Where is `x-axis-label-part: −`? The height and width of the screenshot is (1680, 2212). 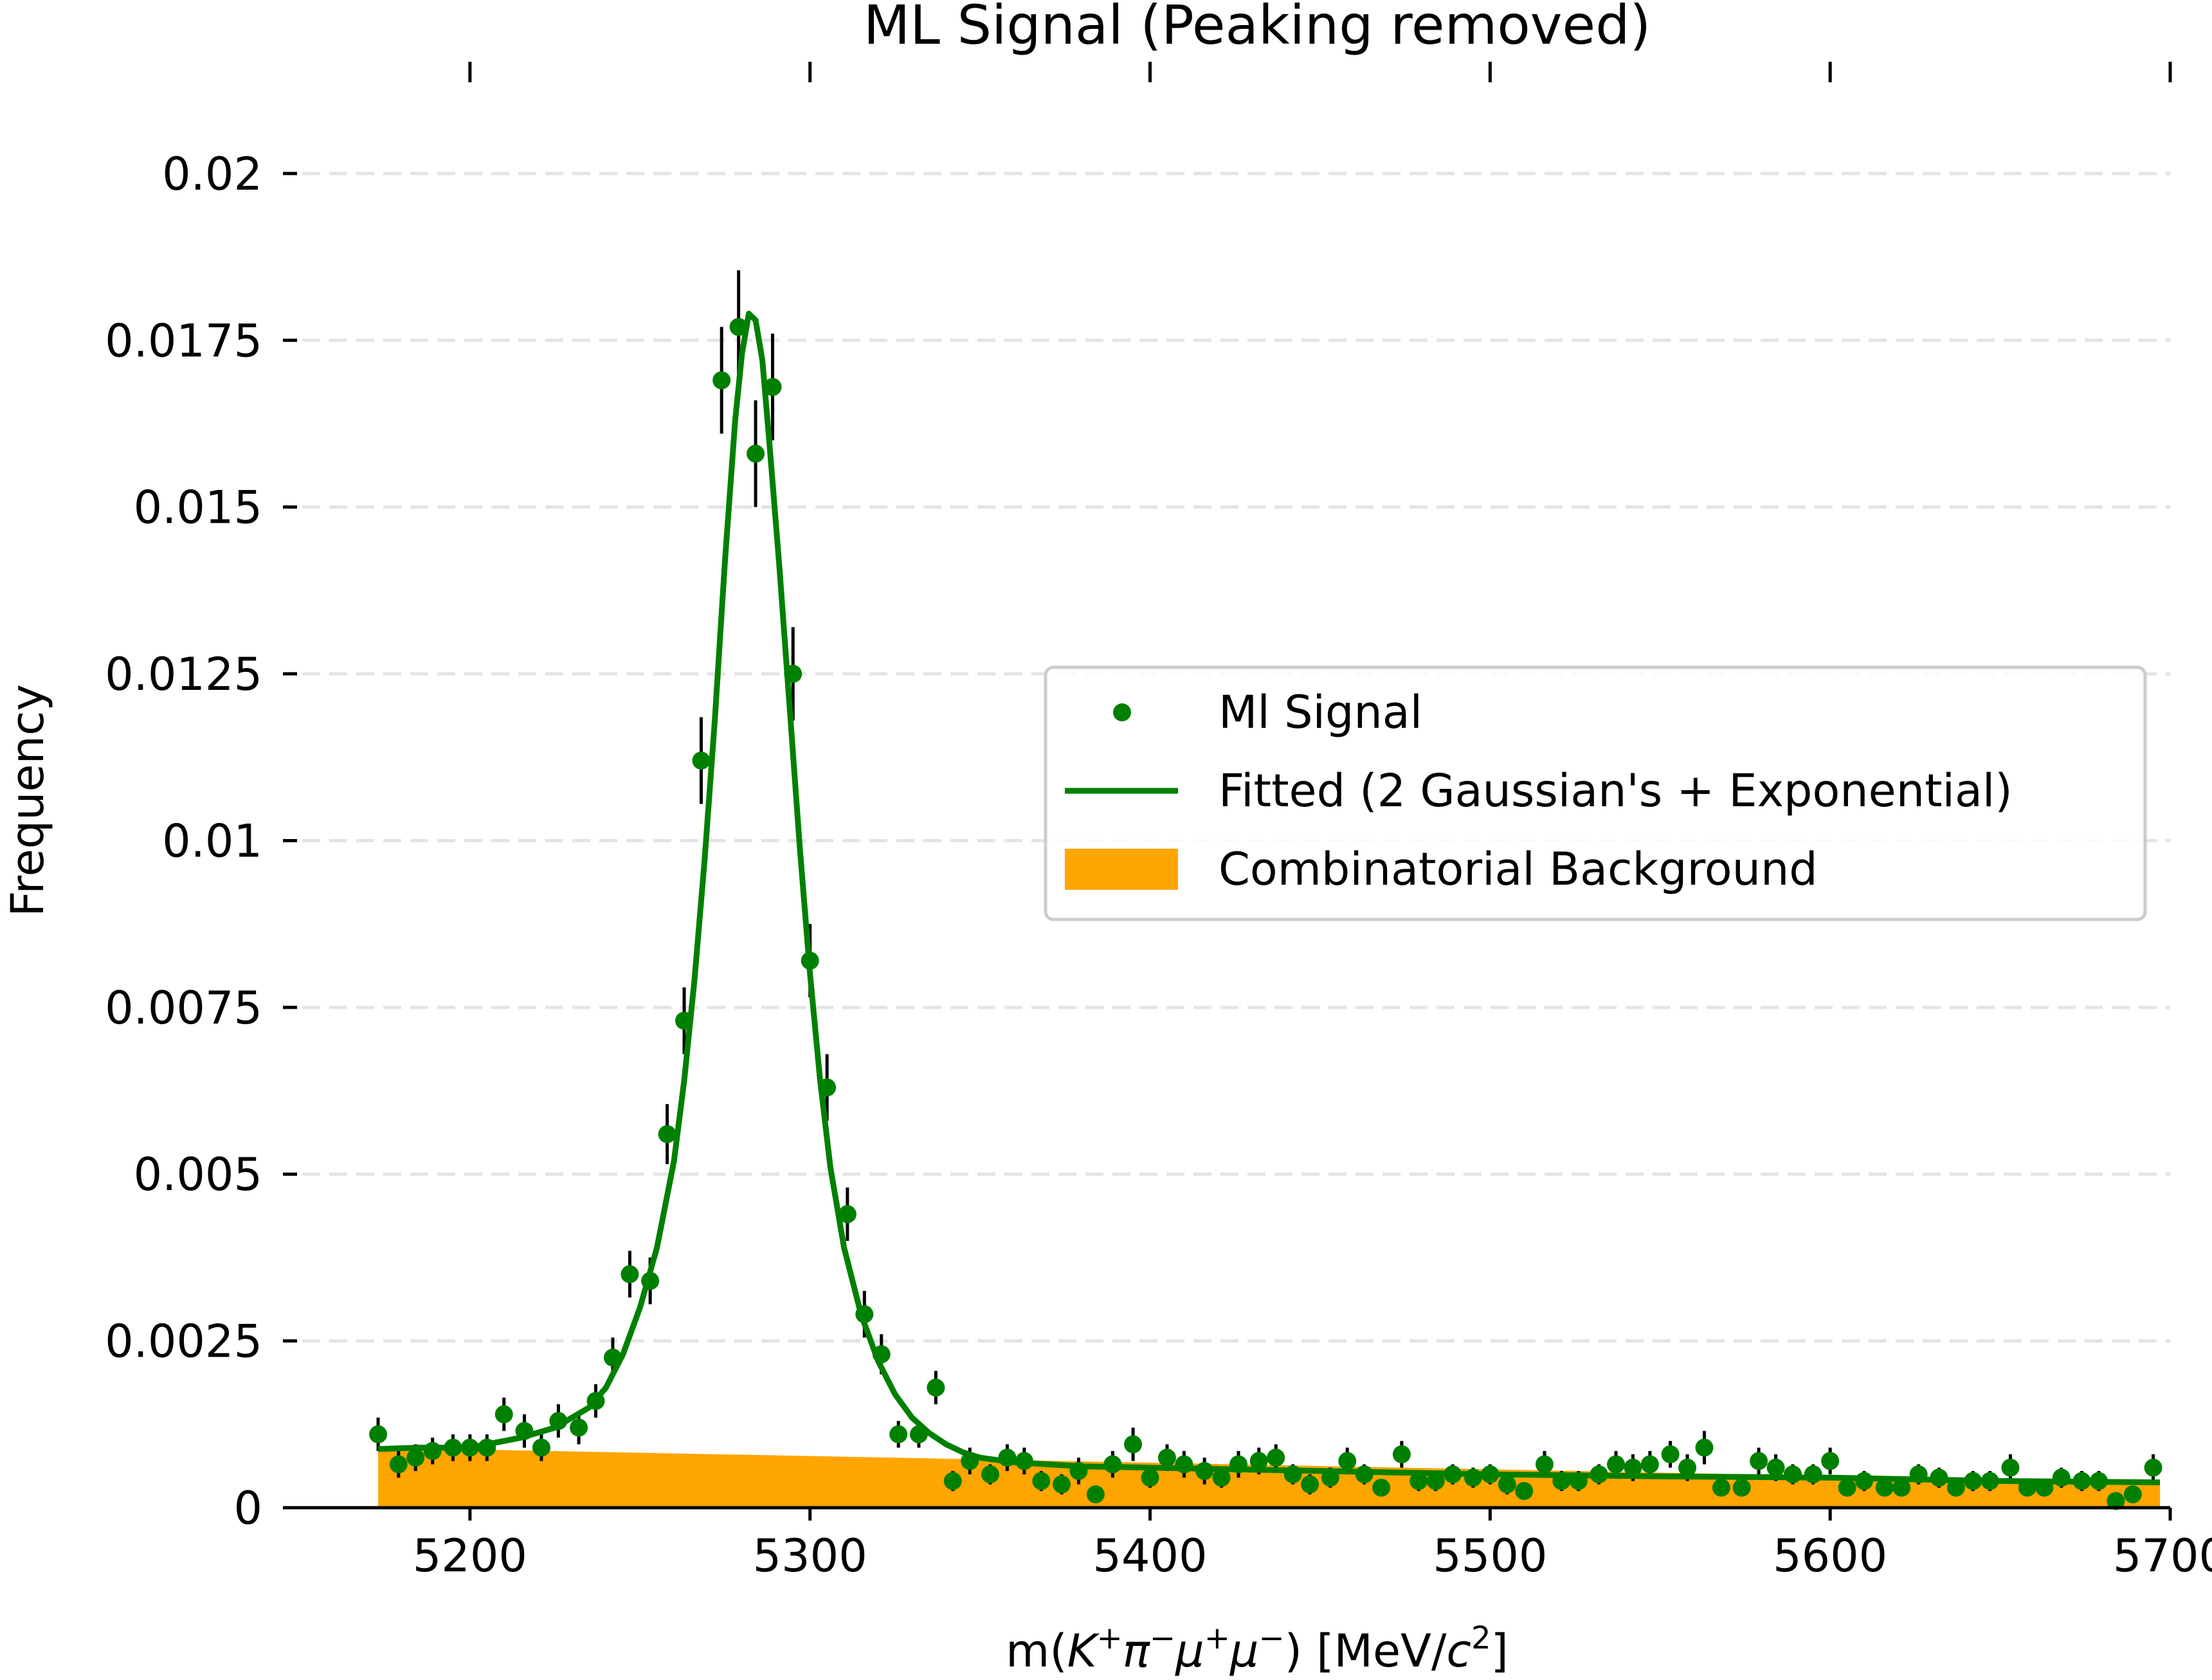
x-axis-label-part: − is located at coordinates (1162, 1638).